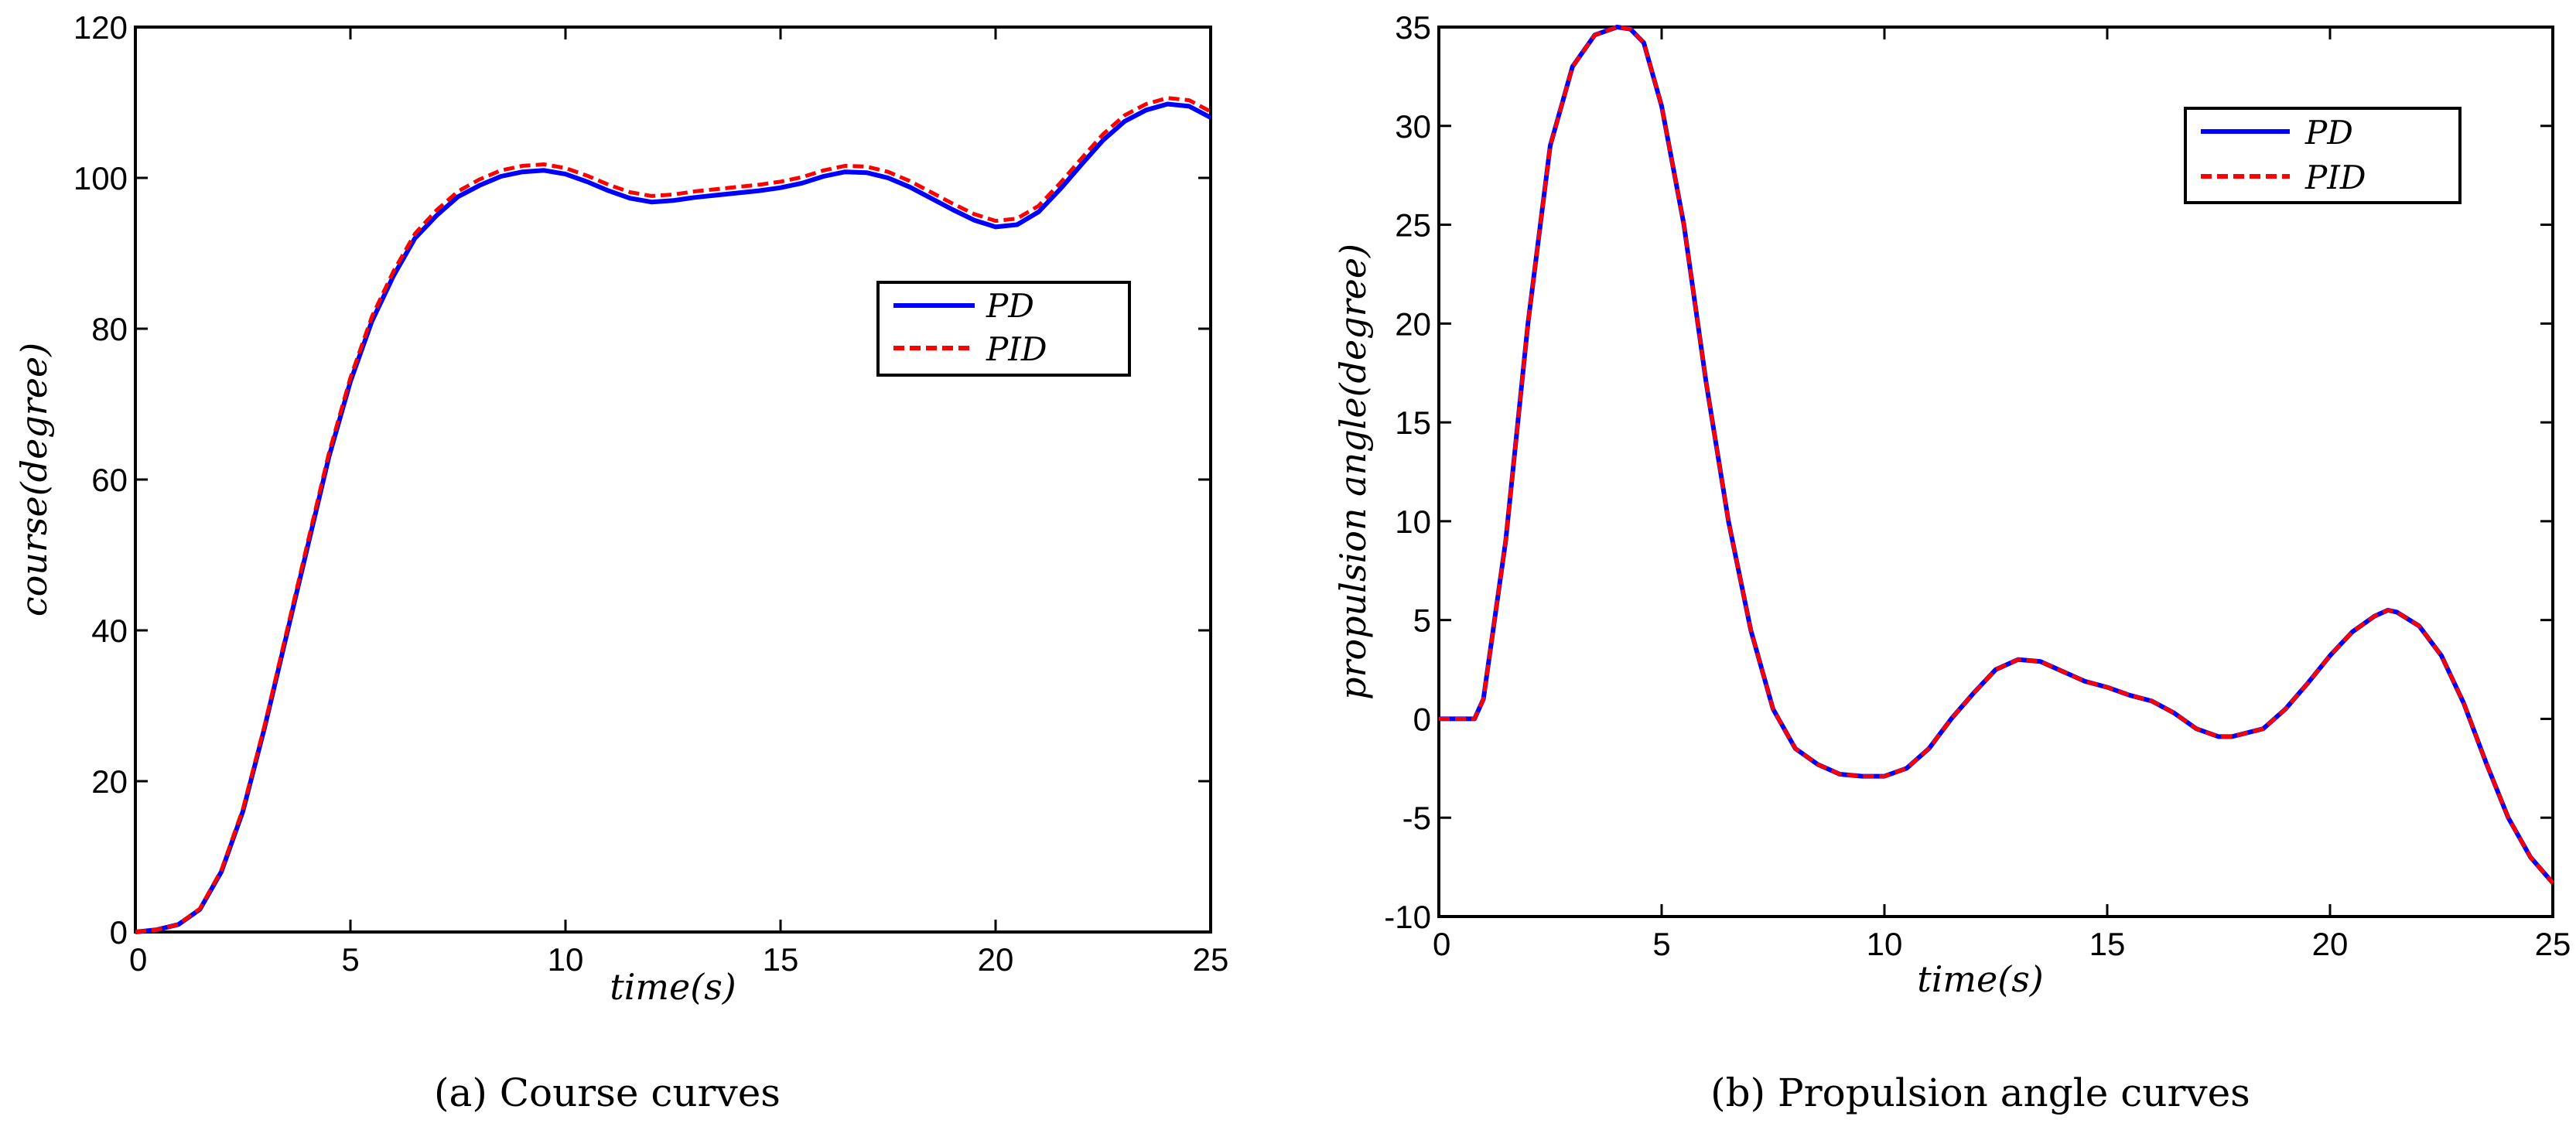 This screenshot has width=2576, height=1130. What do you see at coordinates (2553, 944) in the screenshot?
I see `x-tick-label-propulsion: 25` at bounding box center [2553, 944].